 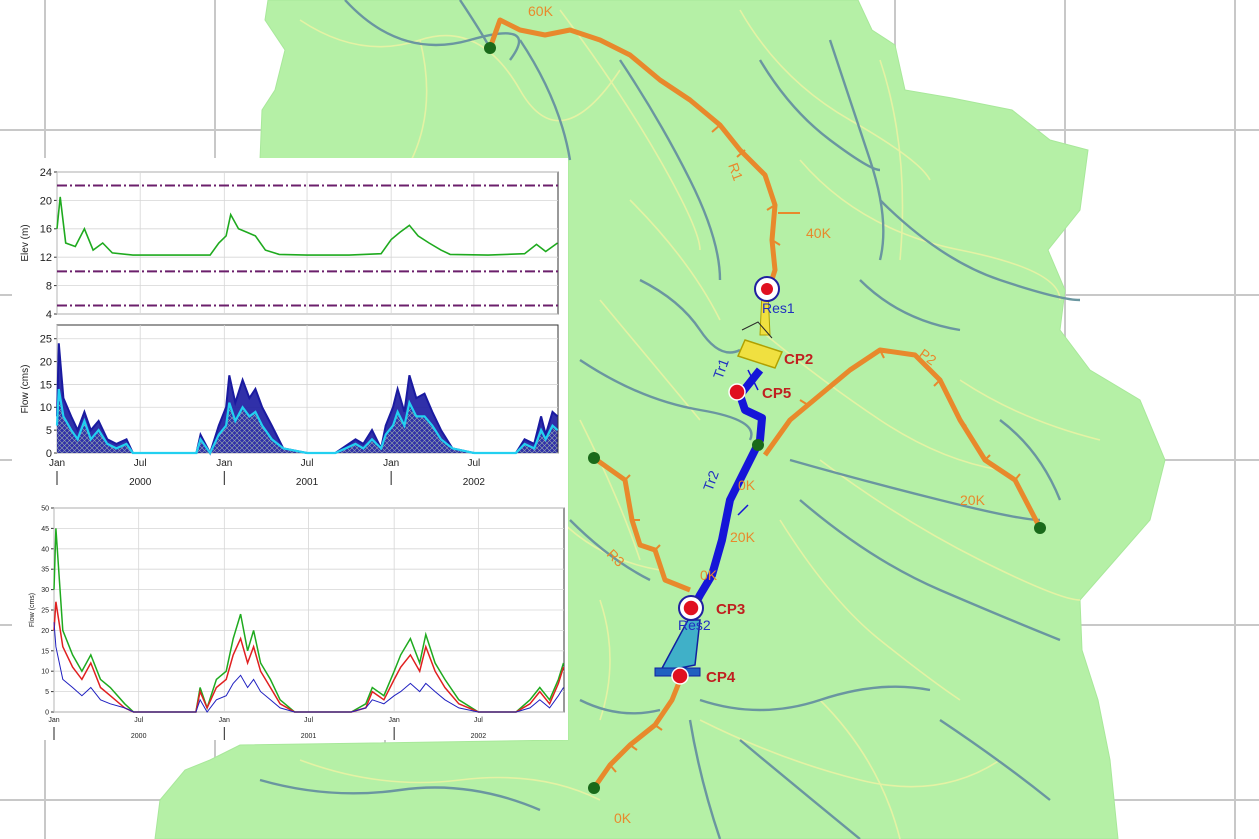 What do you see at coordinates (737, 392) in the screenshot?
I see `control-point-cp5` at bounding box center [737, 392].